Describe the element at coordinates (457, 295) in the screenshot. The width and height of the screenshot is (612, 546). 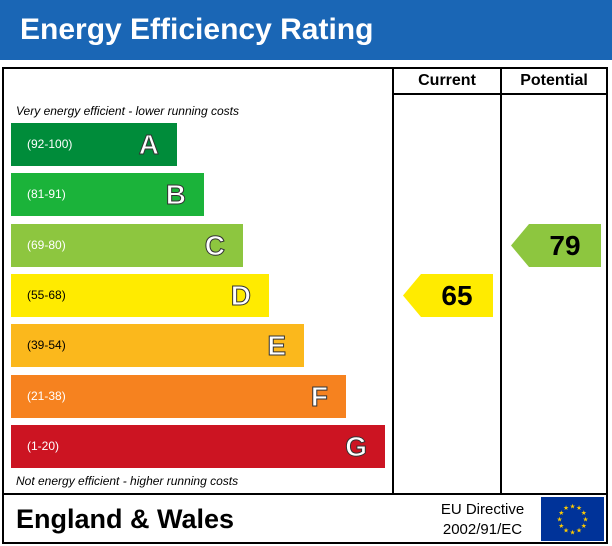
I see `current-rating-value: 65` at that location.